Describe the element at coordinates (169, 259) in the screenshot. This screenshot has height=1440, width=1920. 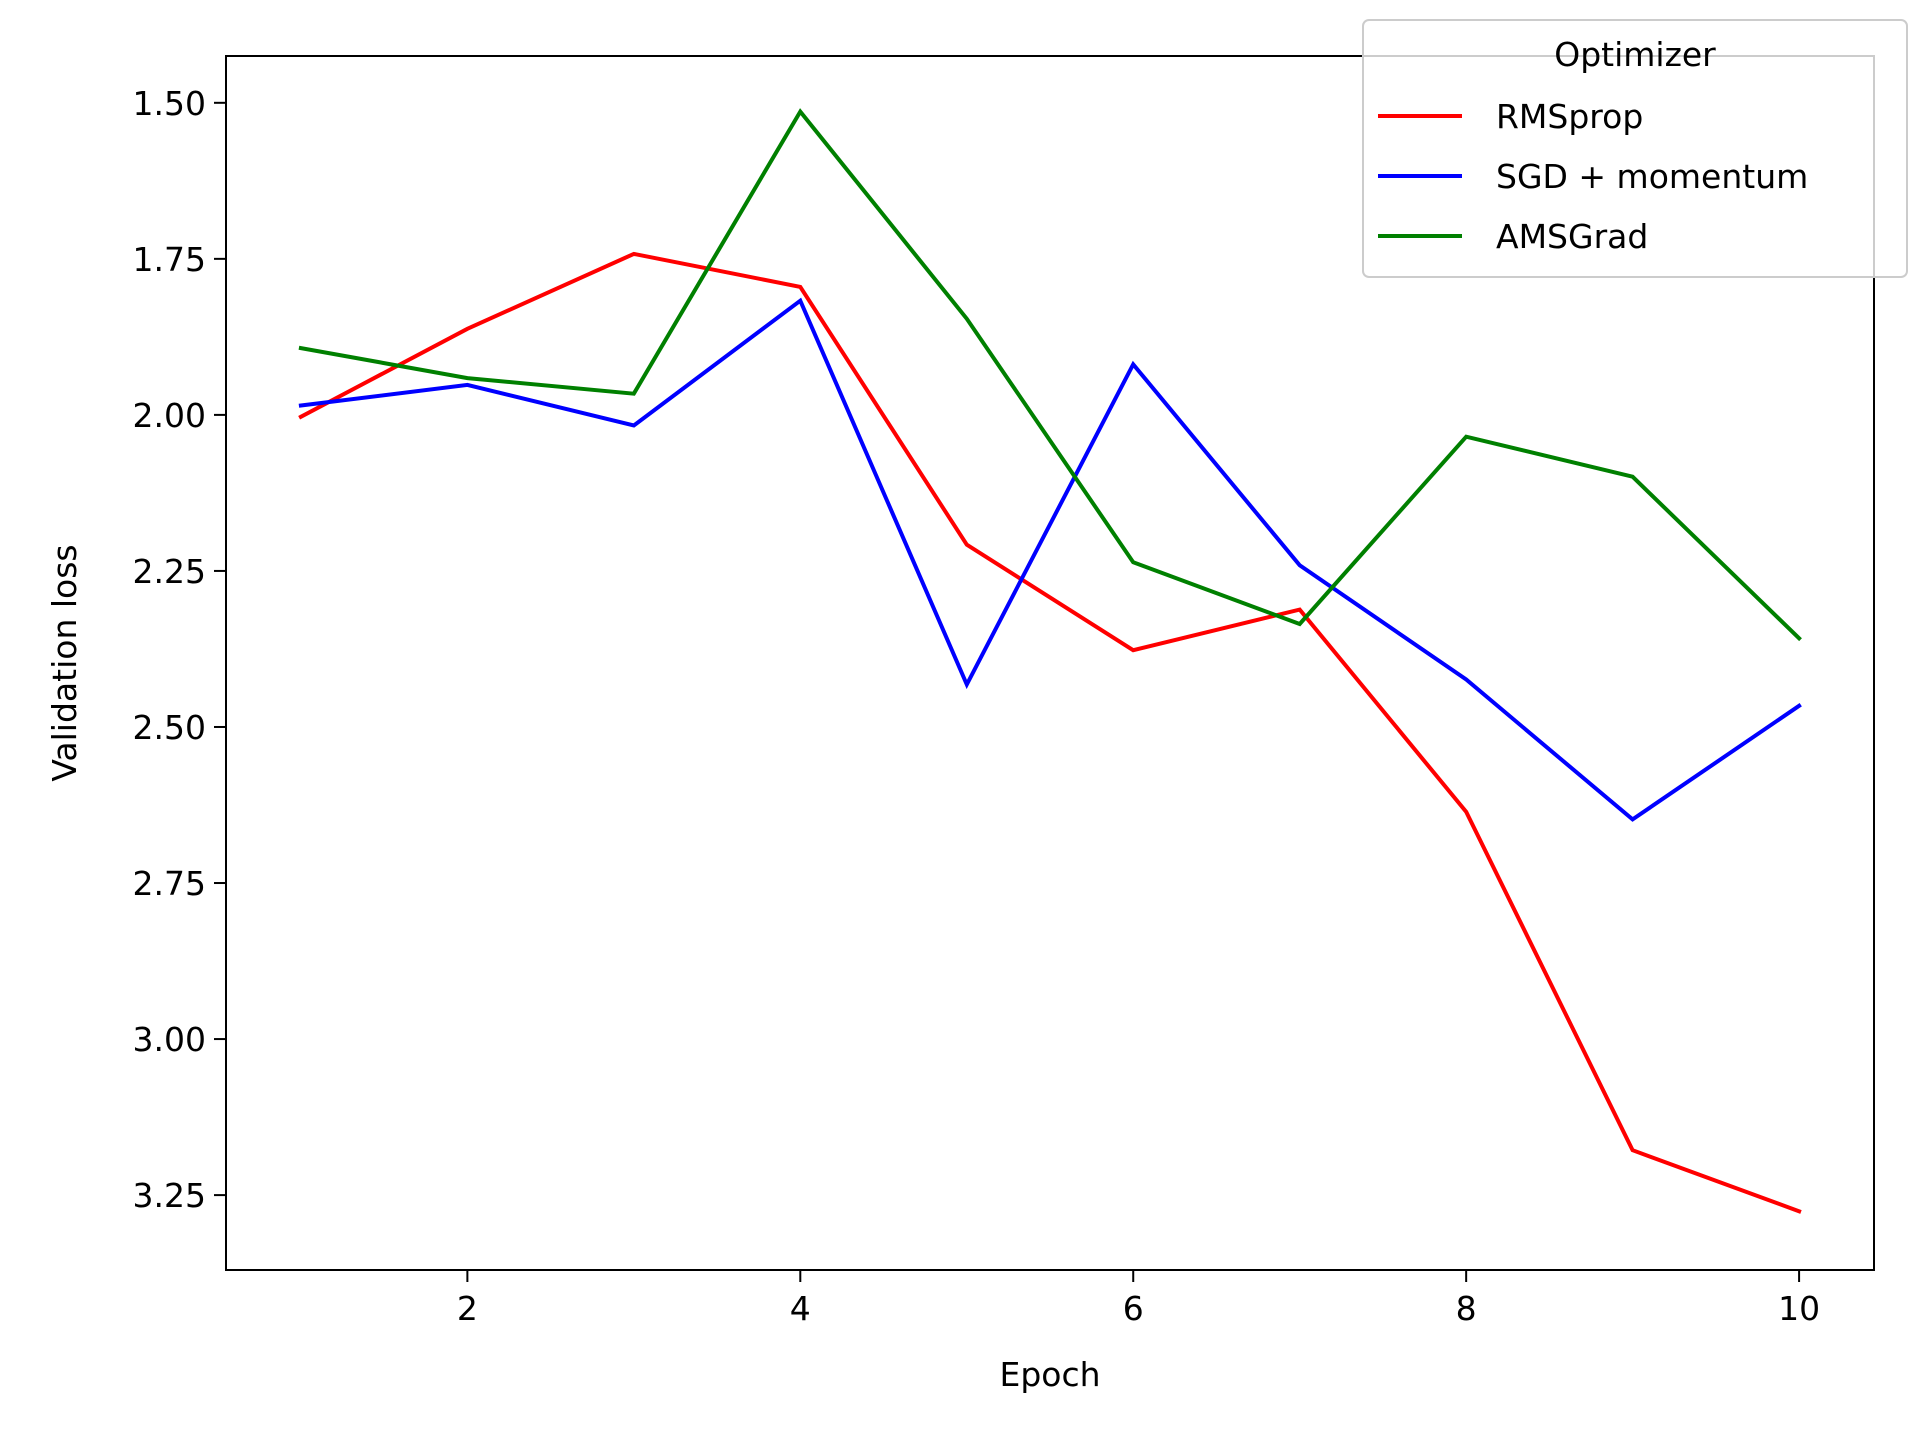
I see `y-tick-label: 1.75` at that location.